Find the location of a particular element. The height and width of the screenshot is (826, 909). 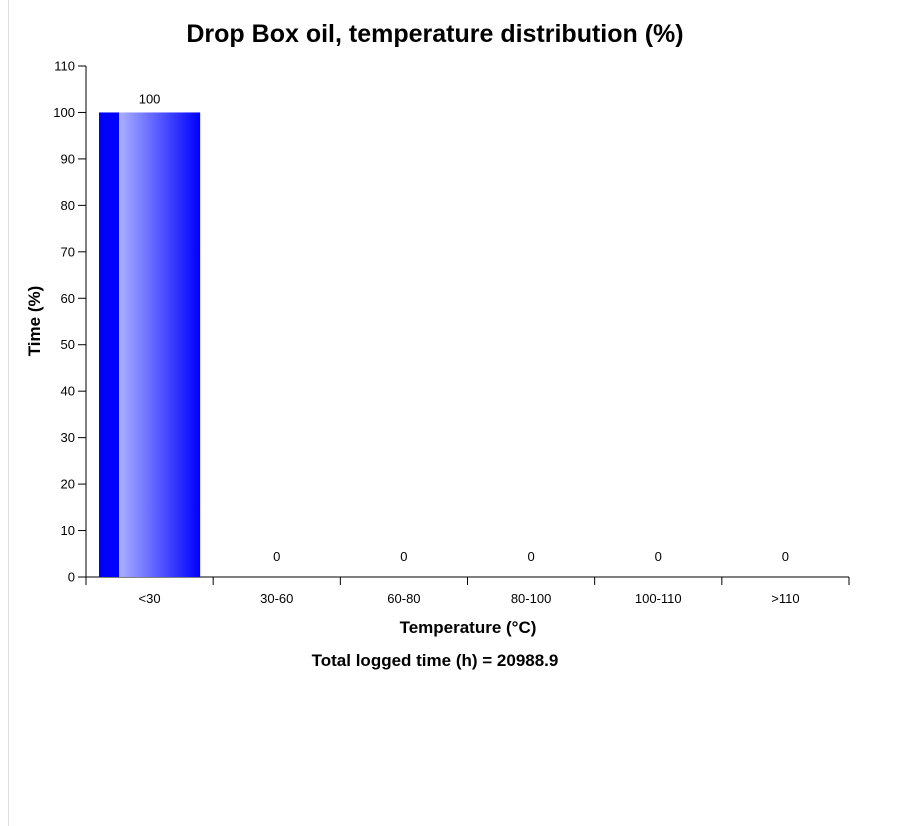

page-left-border is located at coordinates (8, 413).